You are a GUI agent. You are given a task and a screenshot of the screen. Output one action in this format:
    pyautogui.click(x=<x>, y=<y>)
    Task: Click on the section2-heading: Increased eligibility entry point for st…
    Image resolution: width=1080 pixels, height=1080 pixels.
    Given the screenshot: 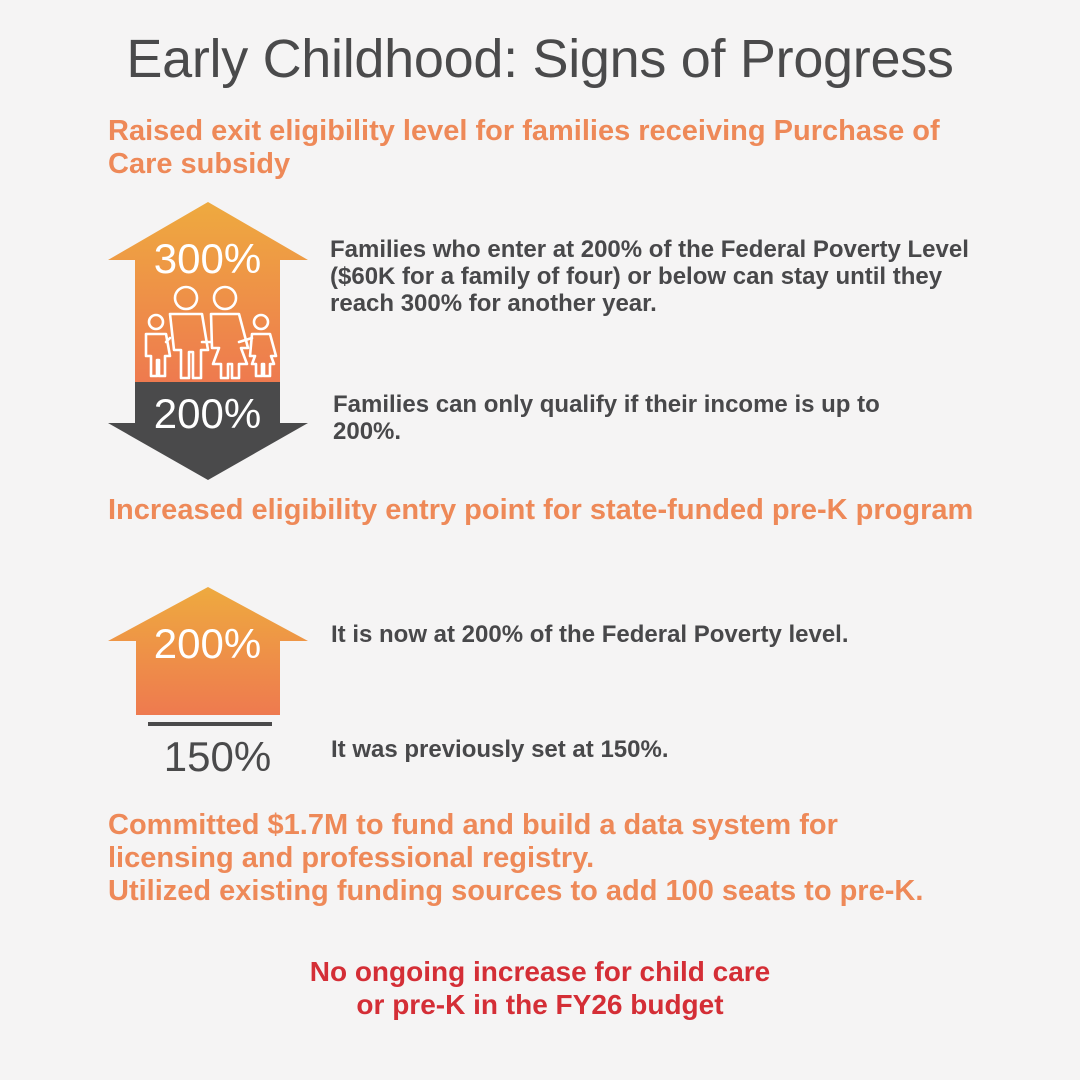 What is the action you would take?
    pyautogui.click(x=541, y=510)
    